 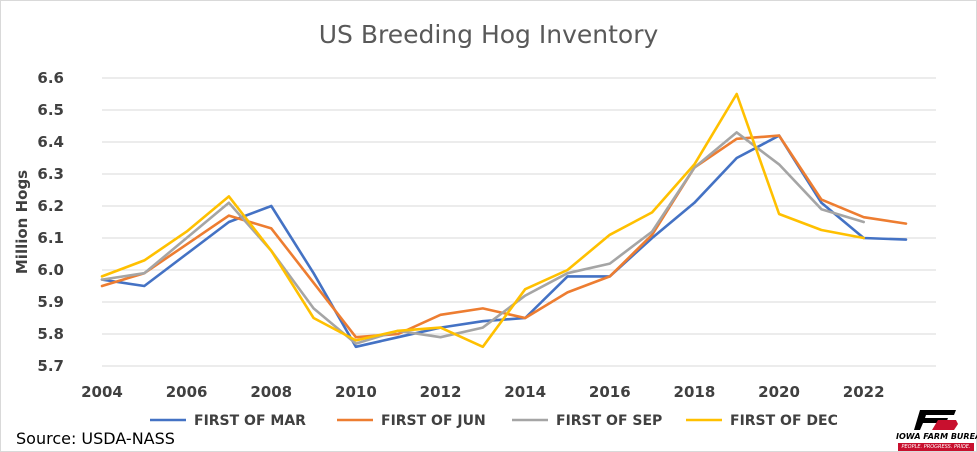 What do you see at coordinates (356, 392) in the screenshot?
I see `x-tick-label: 2010` at bounding box center [356, 392].